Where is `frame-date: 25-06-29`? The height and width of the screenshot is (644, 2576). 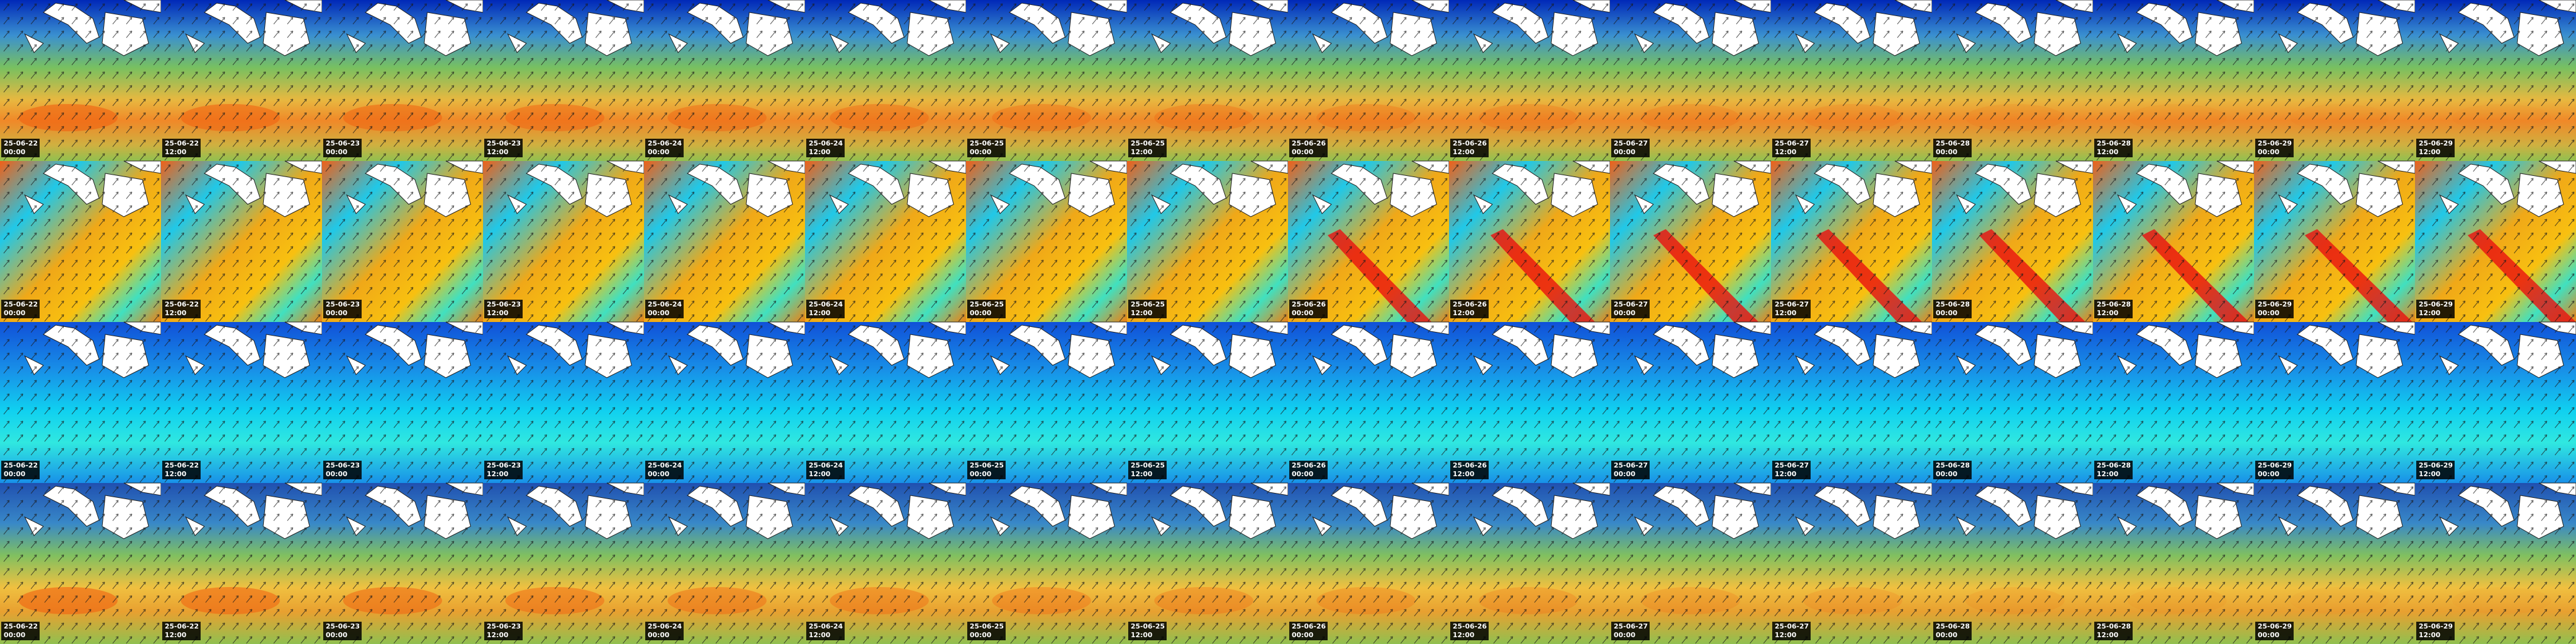 frame-date: 25-06-29 is located at coordinates (2275, 143).